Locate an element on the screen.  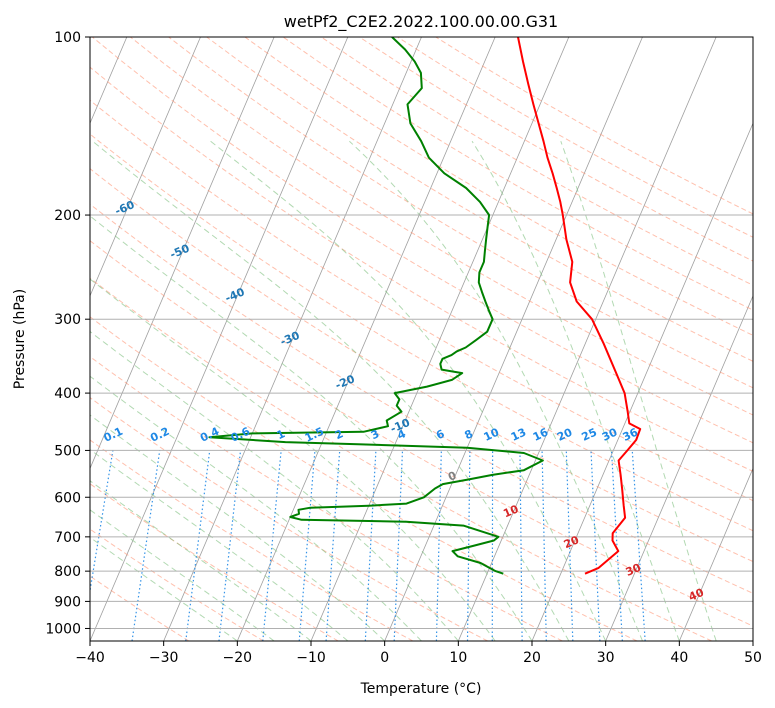
mixing-ratio-label: 25 is located at coordinates (589, 435).